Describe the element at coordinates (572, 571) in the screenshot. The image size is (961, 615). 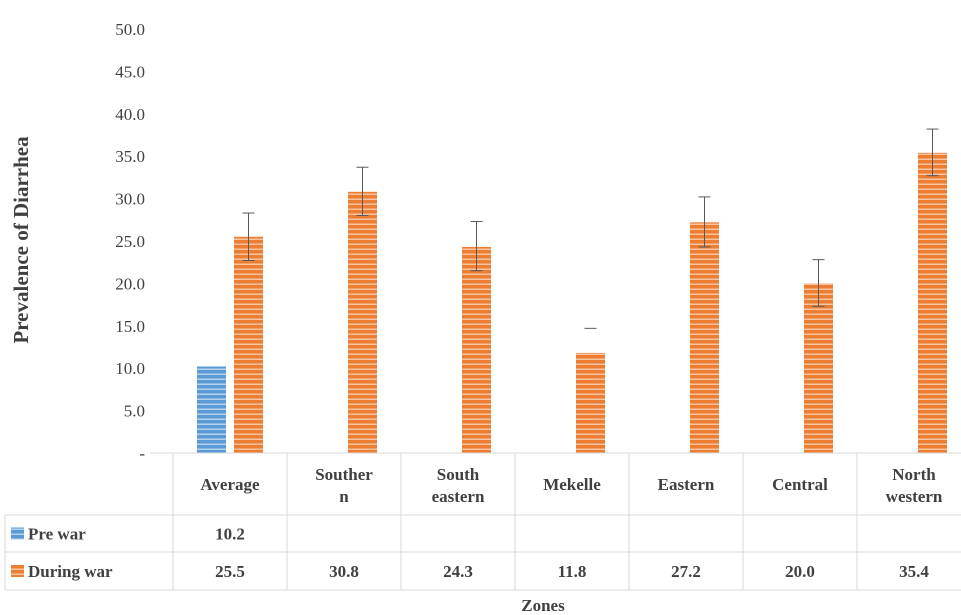
I see `data-label: 11.8` at that location.